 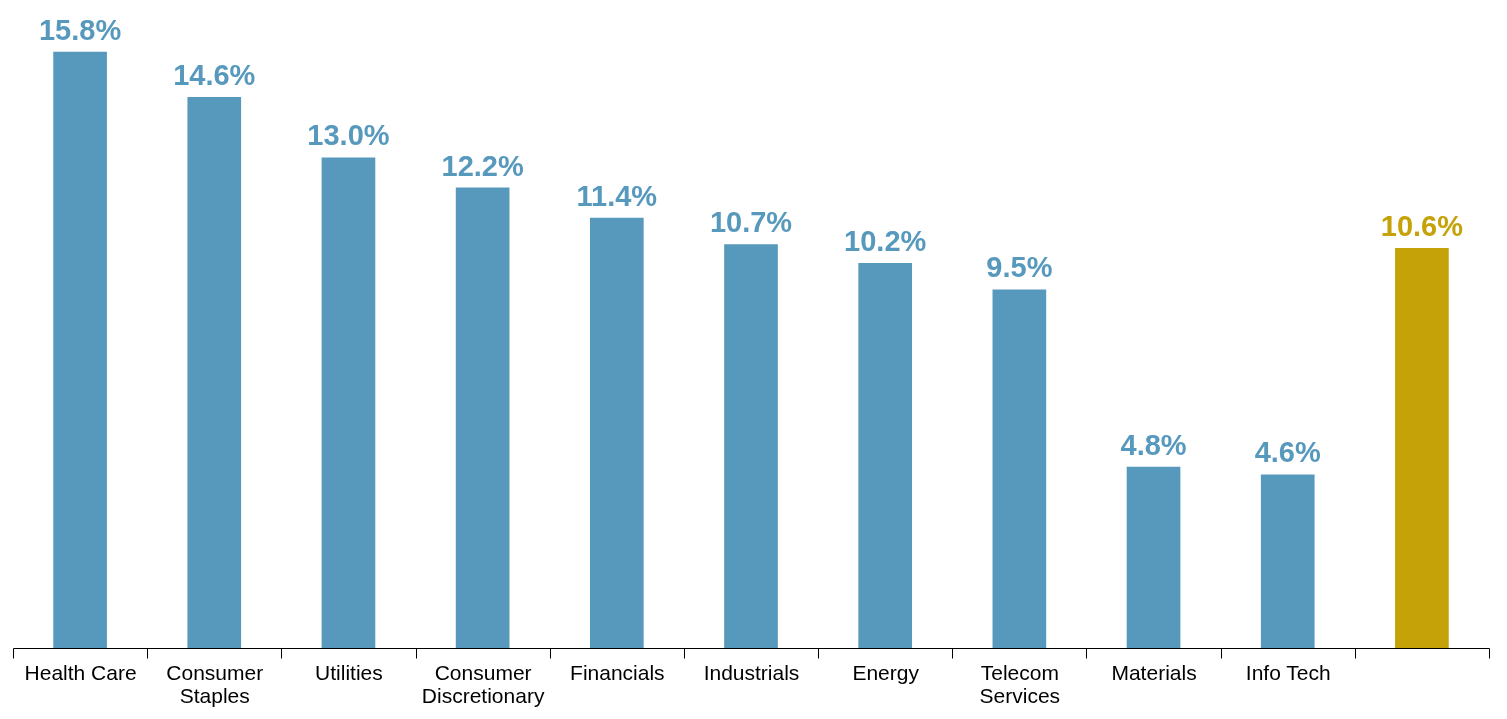 What do you see at coordinates (80, 672) in the screenshot?
I see `x-tick-label: Health Care` at bounding box center [80, 672].